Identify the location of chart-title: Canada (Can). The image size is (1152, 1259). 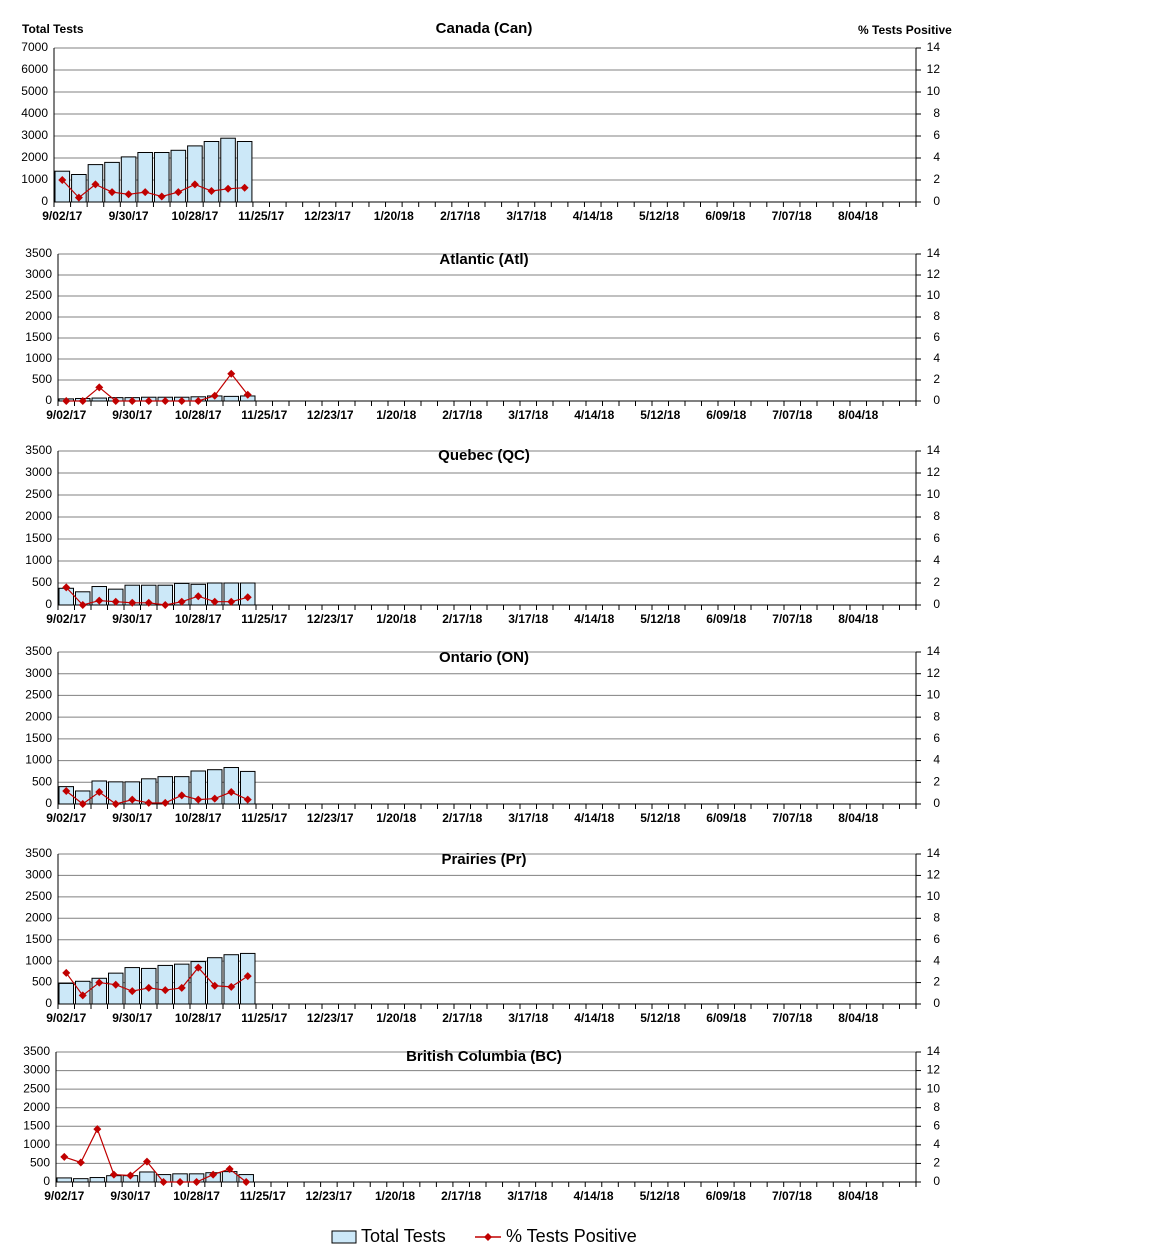
(484, 28).